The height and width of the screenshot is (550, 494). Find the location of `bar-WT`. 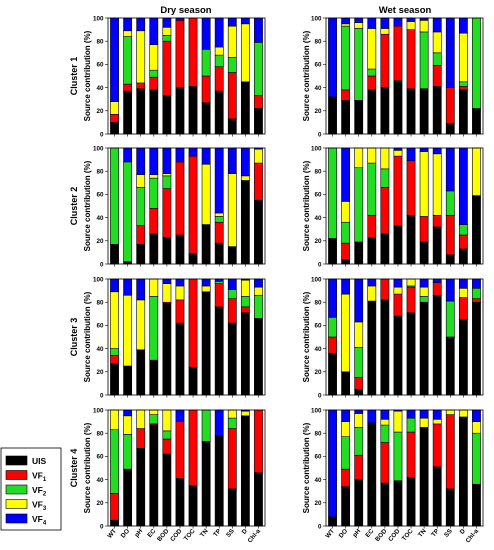

bar-WT is located at coordinates (114, 206).